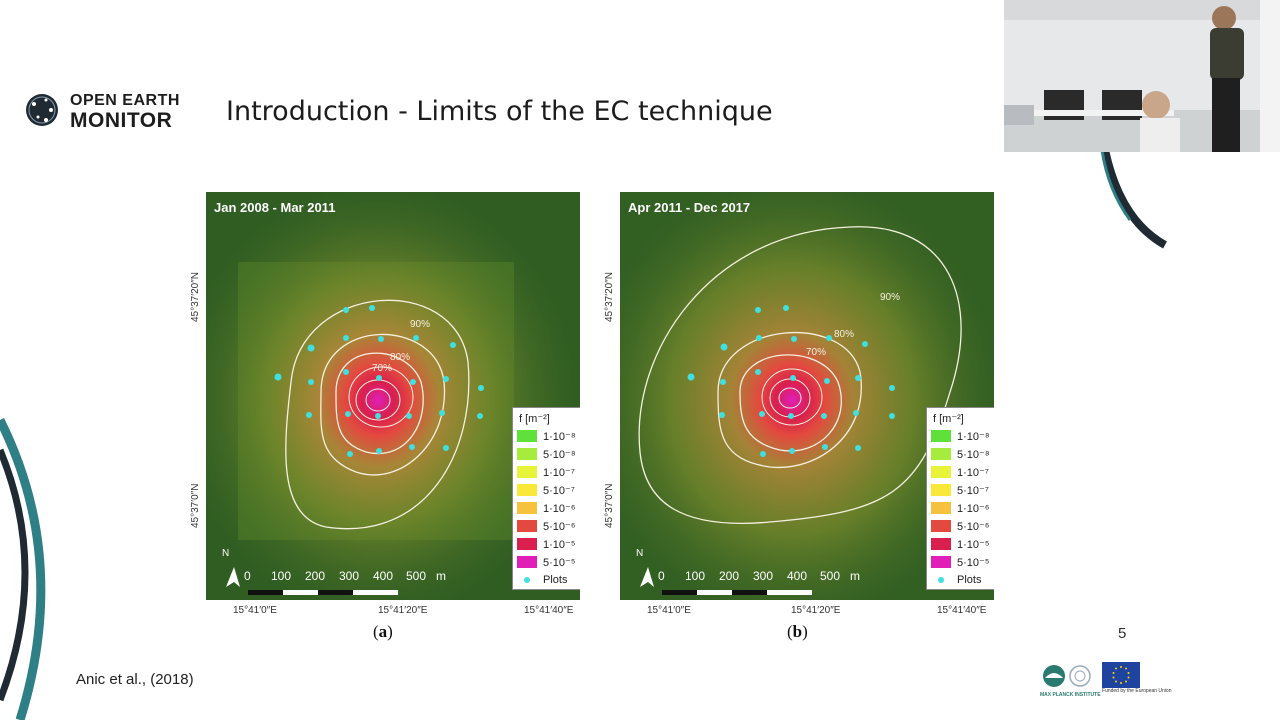  What do you see at coordinates (275, 207) in the screenshot?
I see `map-a-period: Jan 2008 - Mar 2011` at bounding box center [275, 207].